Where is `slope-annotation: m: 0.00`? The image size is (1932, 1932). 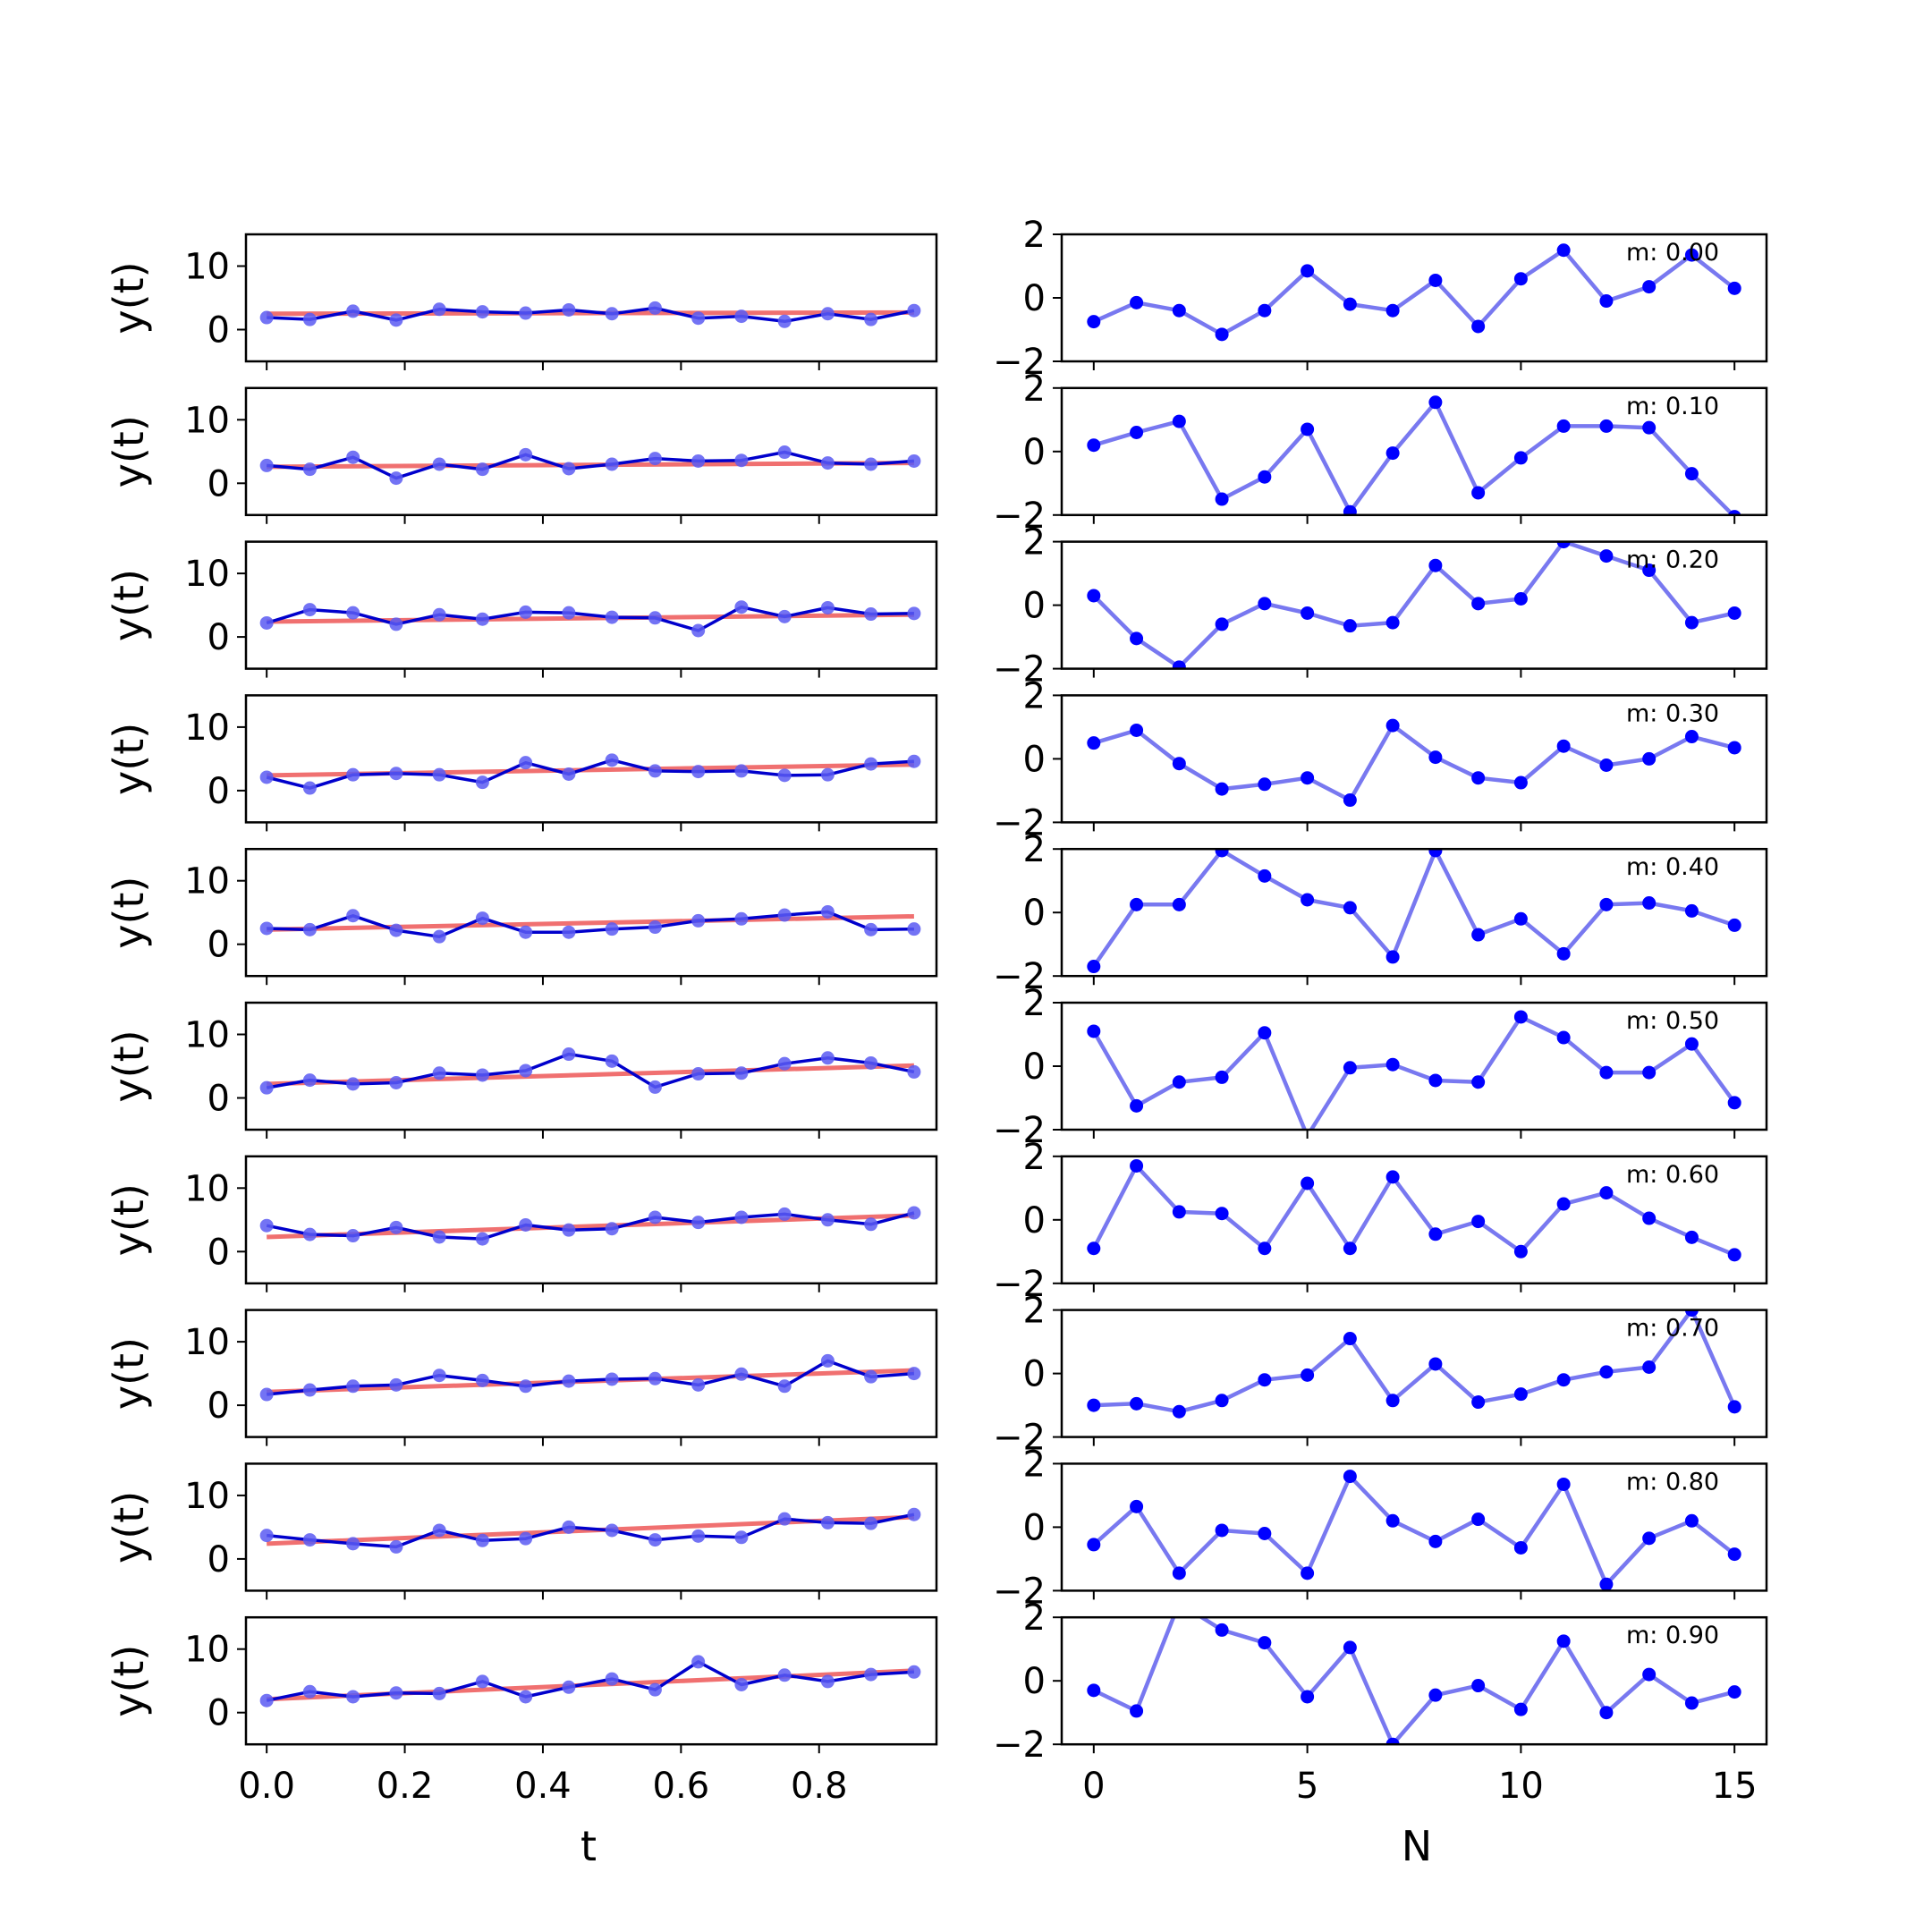 slope-annotation: m: 0.00 is located at coordinates (1672, 253).